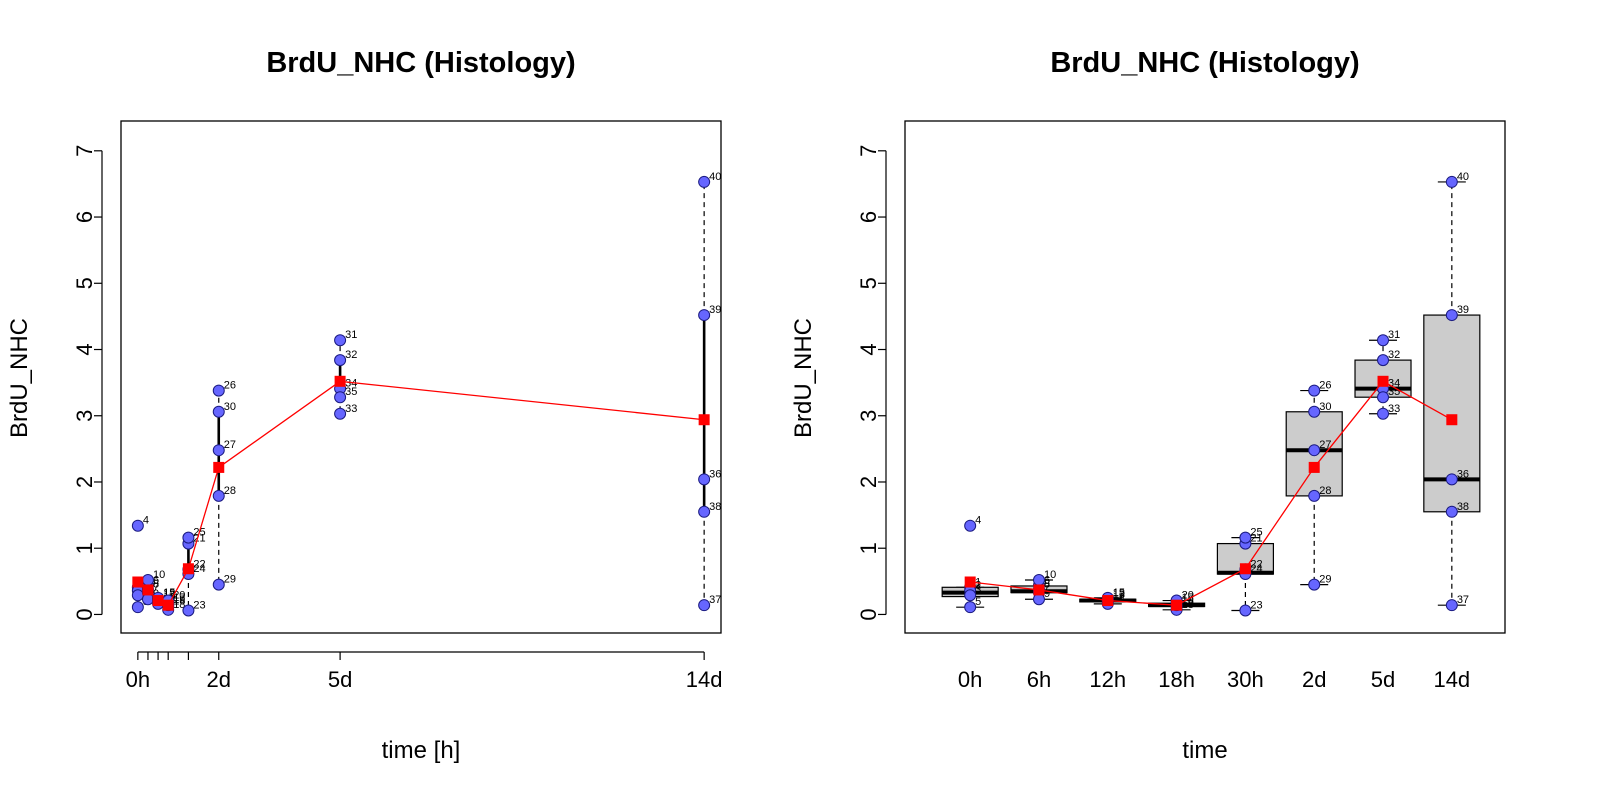 This screenshot has height=800, width=1600. I want to click on right-x-tick-label: 18h, so click(1176, 679).